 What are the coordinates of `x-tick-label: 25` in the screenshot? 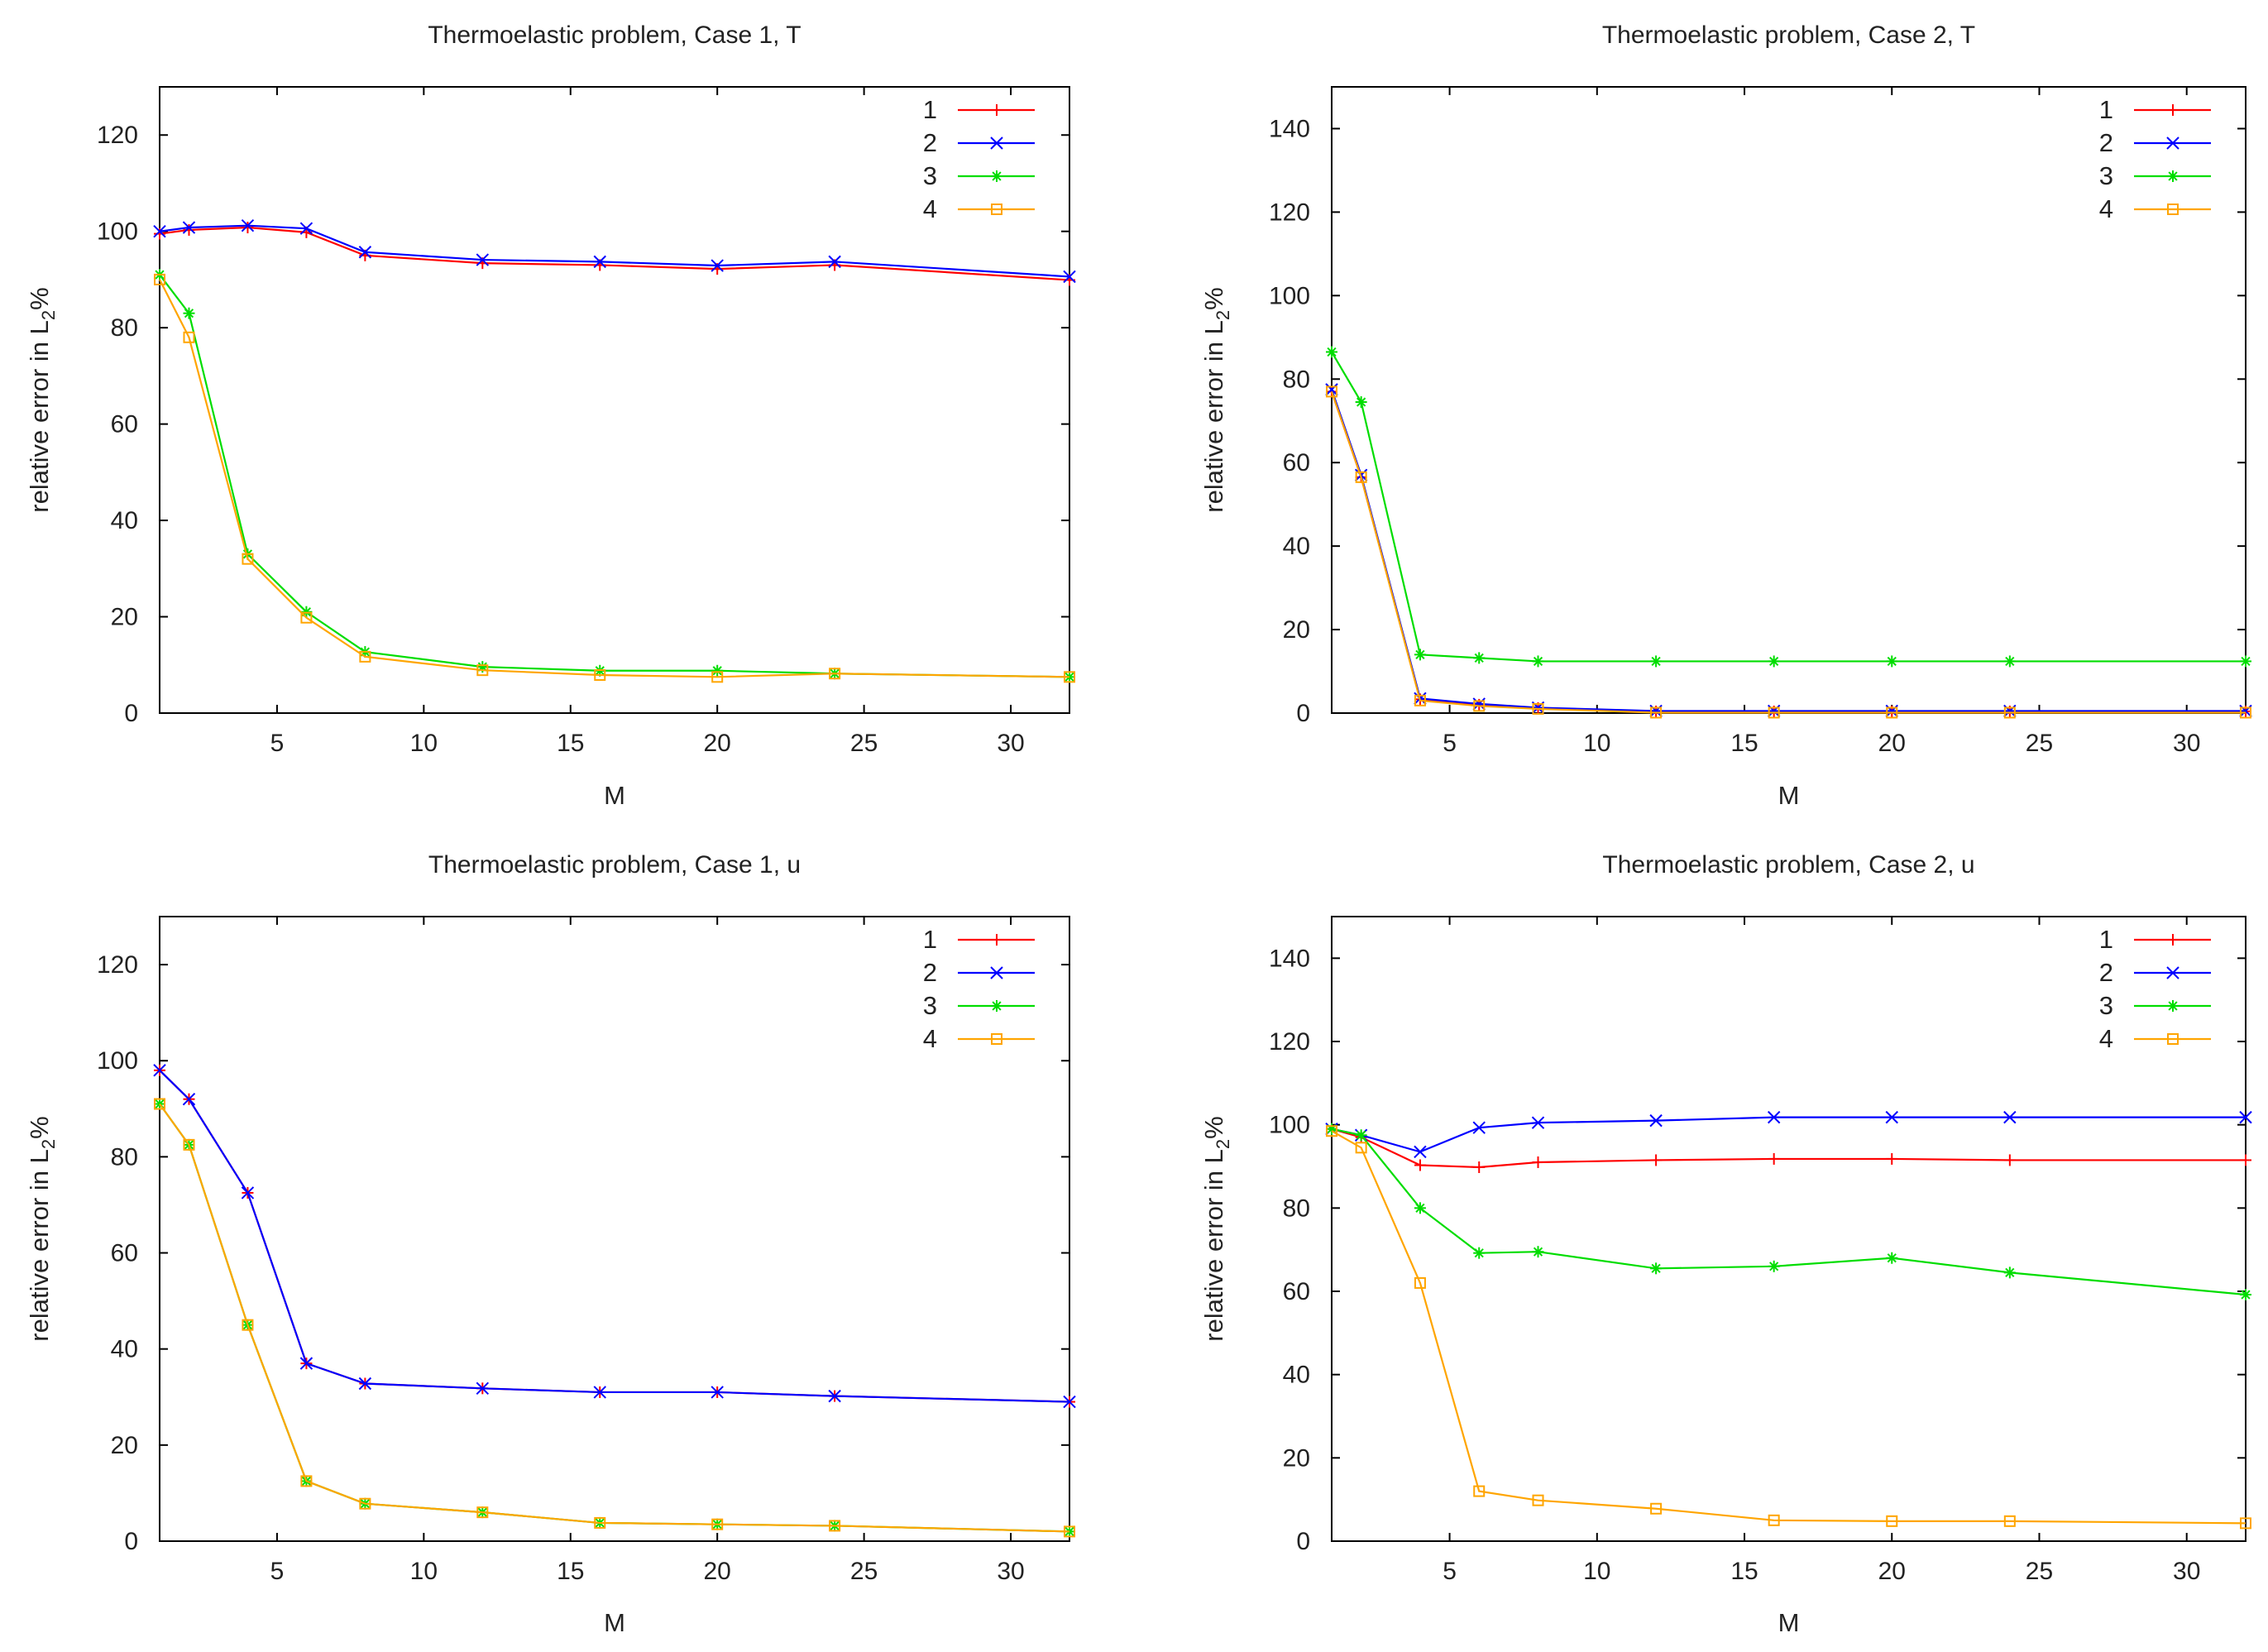 It's located at (2039, 743).